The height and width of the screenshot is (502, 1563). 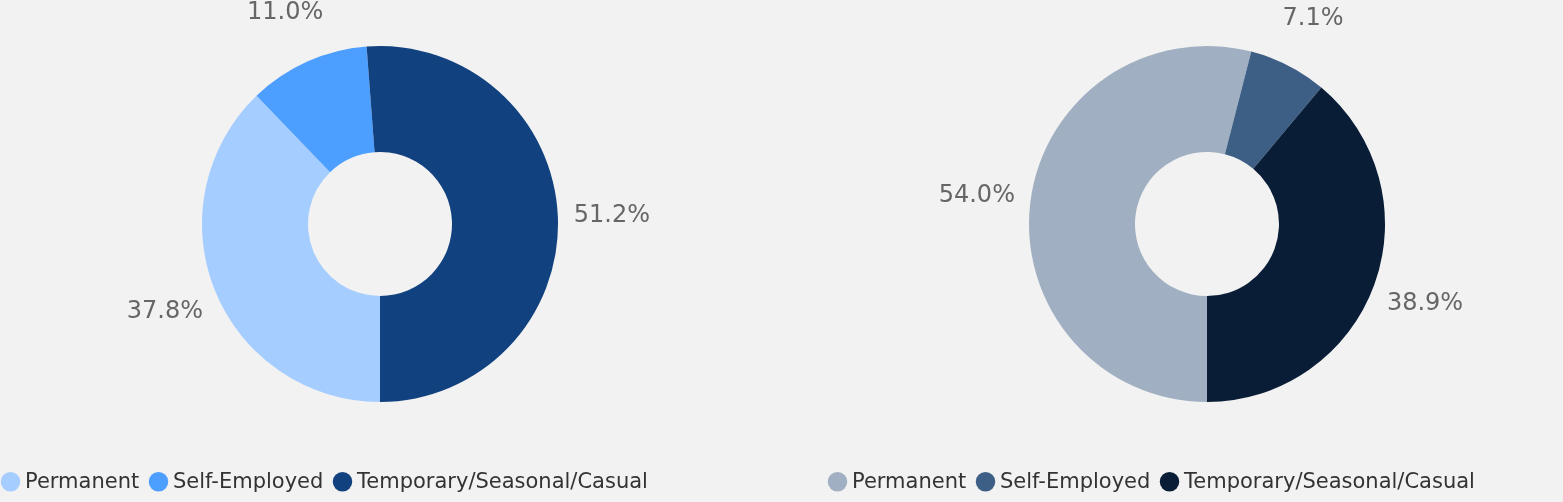 What do you see at coordinates (611, 214) in the screenshot?
I see `data-label: 51.2%` at bounding box center [611, 214].